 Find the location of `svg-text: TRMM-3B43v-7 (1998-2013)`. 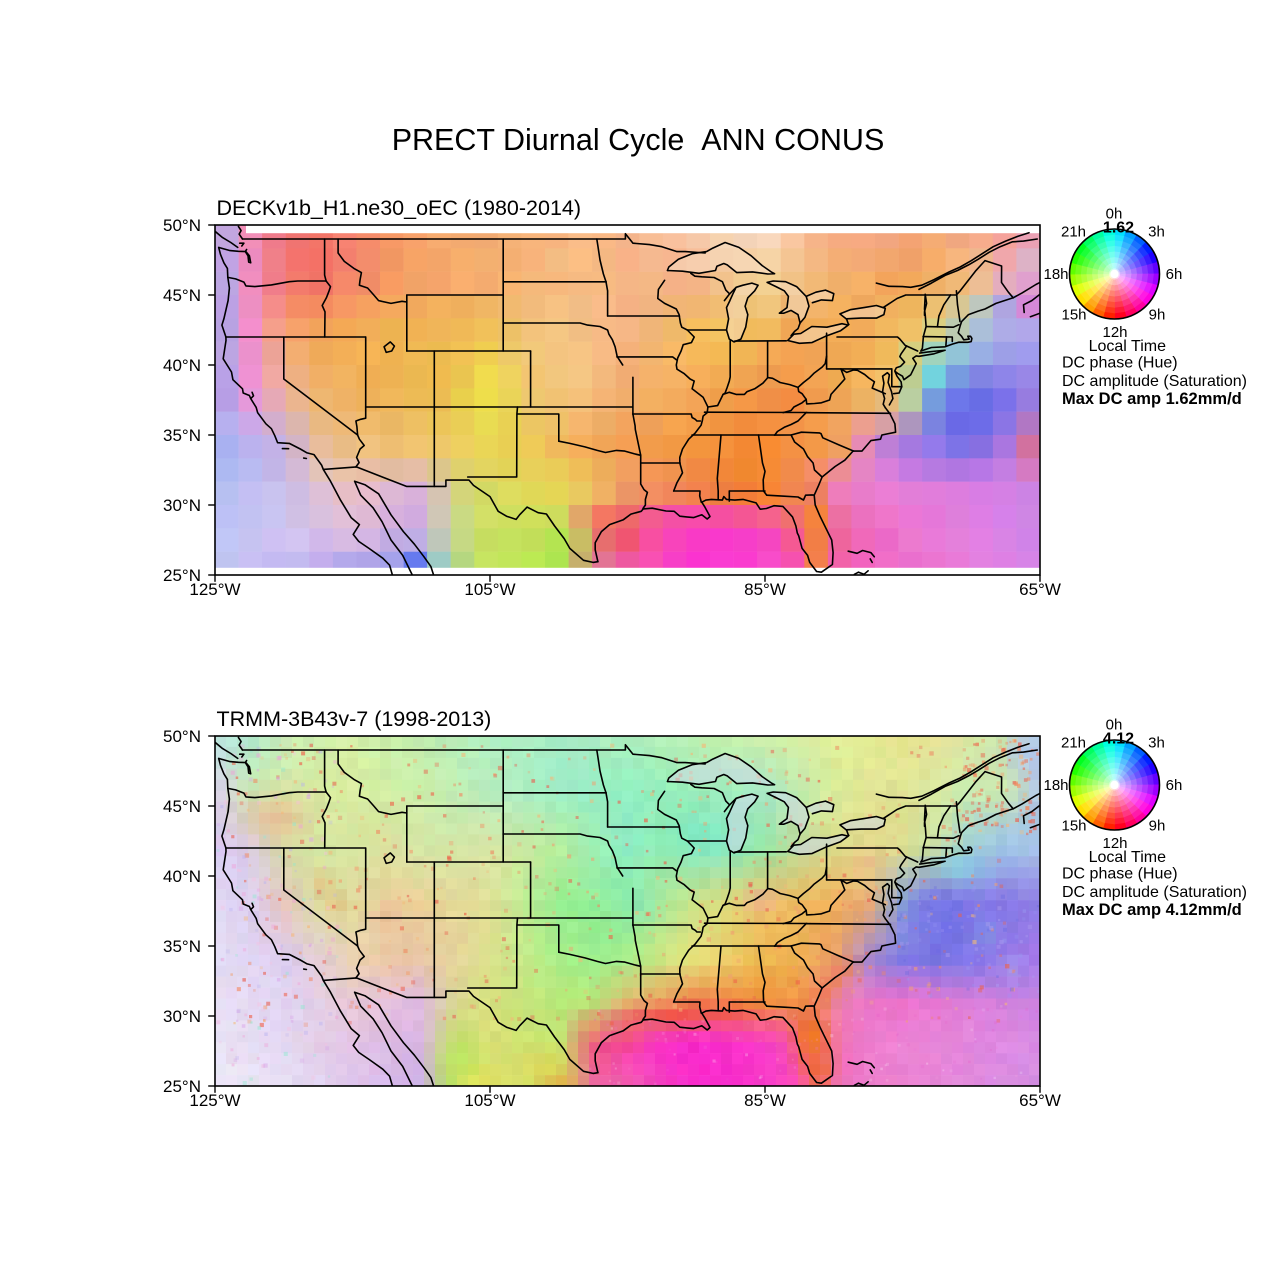

svg-text: TRMM-3B43v-7 (1998-2013) is located at coordinates (354, 719).